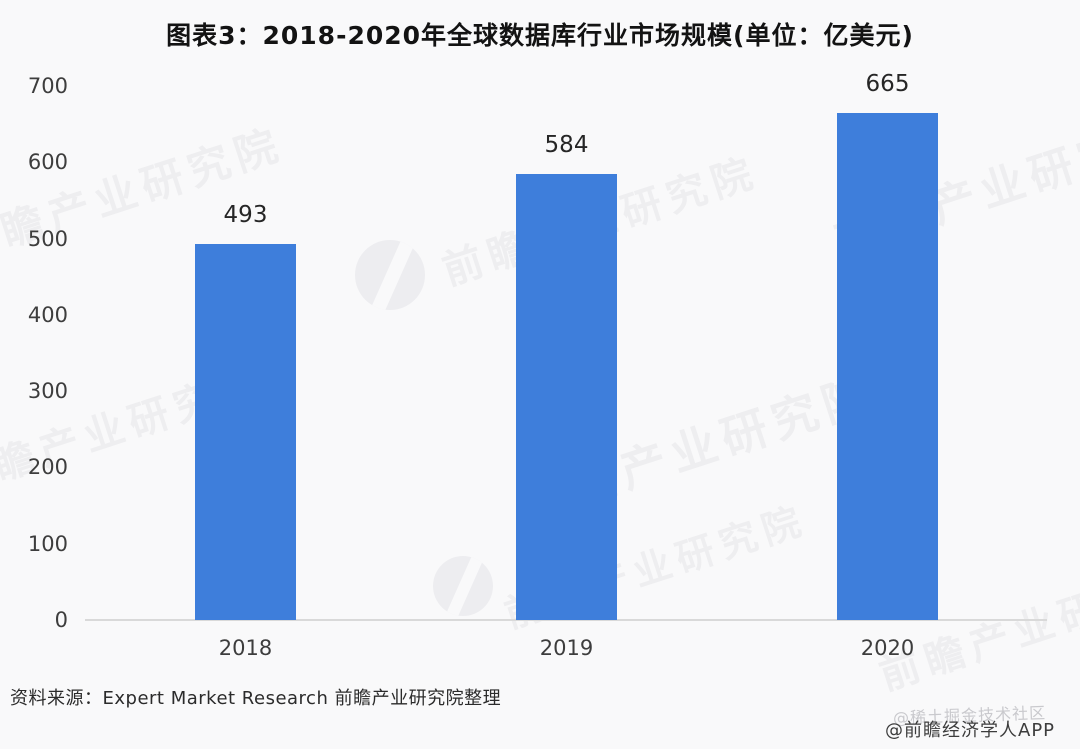 The width and height of the screenshot is (1080, 749). Describe the element at coordinates (566, 620) in the screenshot. I see `x-axis-line` at that location.